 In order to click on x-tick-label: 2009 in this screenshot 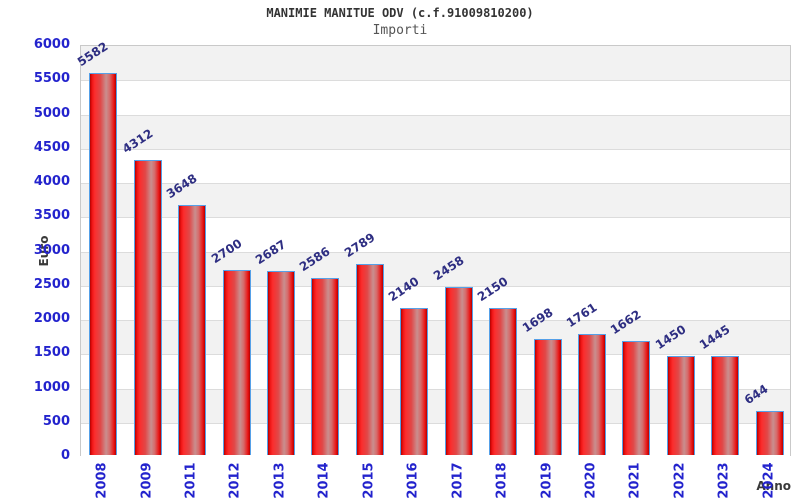, I will do `click(146, 479)`.